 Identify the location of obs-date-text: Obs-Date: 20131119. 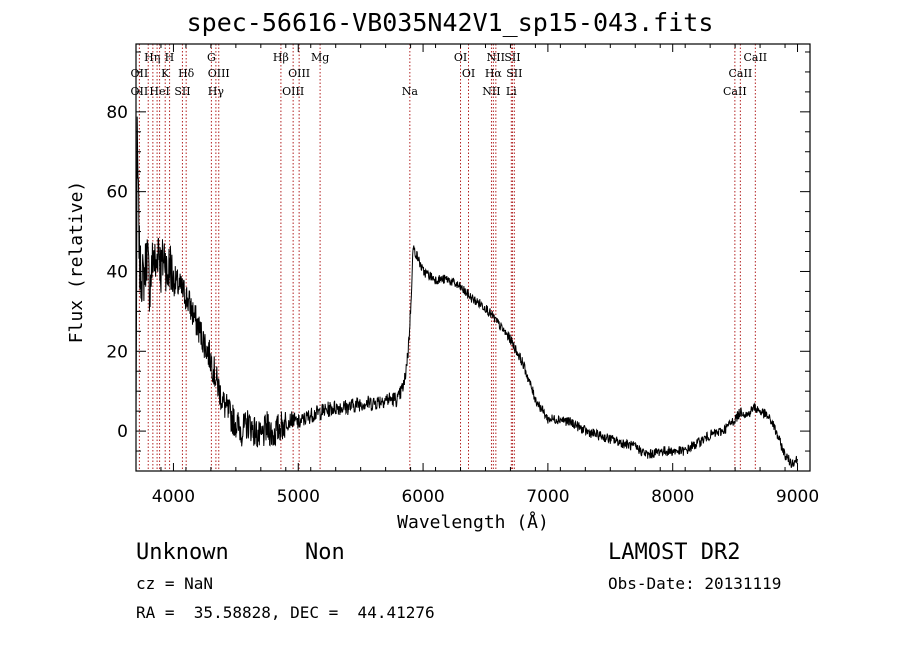
(695, 583).